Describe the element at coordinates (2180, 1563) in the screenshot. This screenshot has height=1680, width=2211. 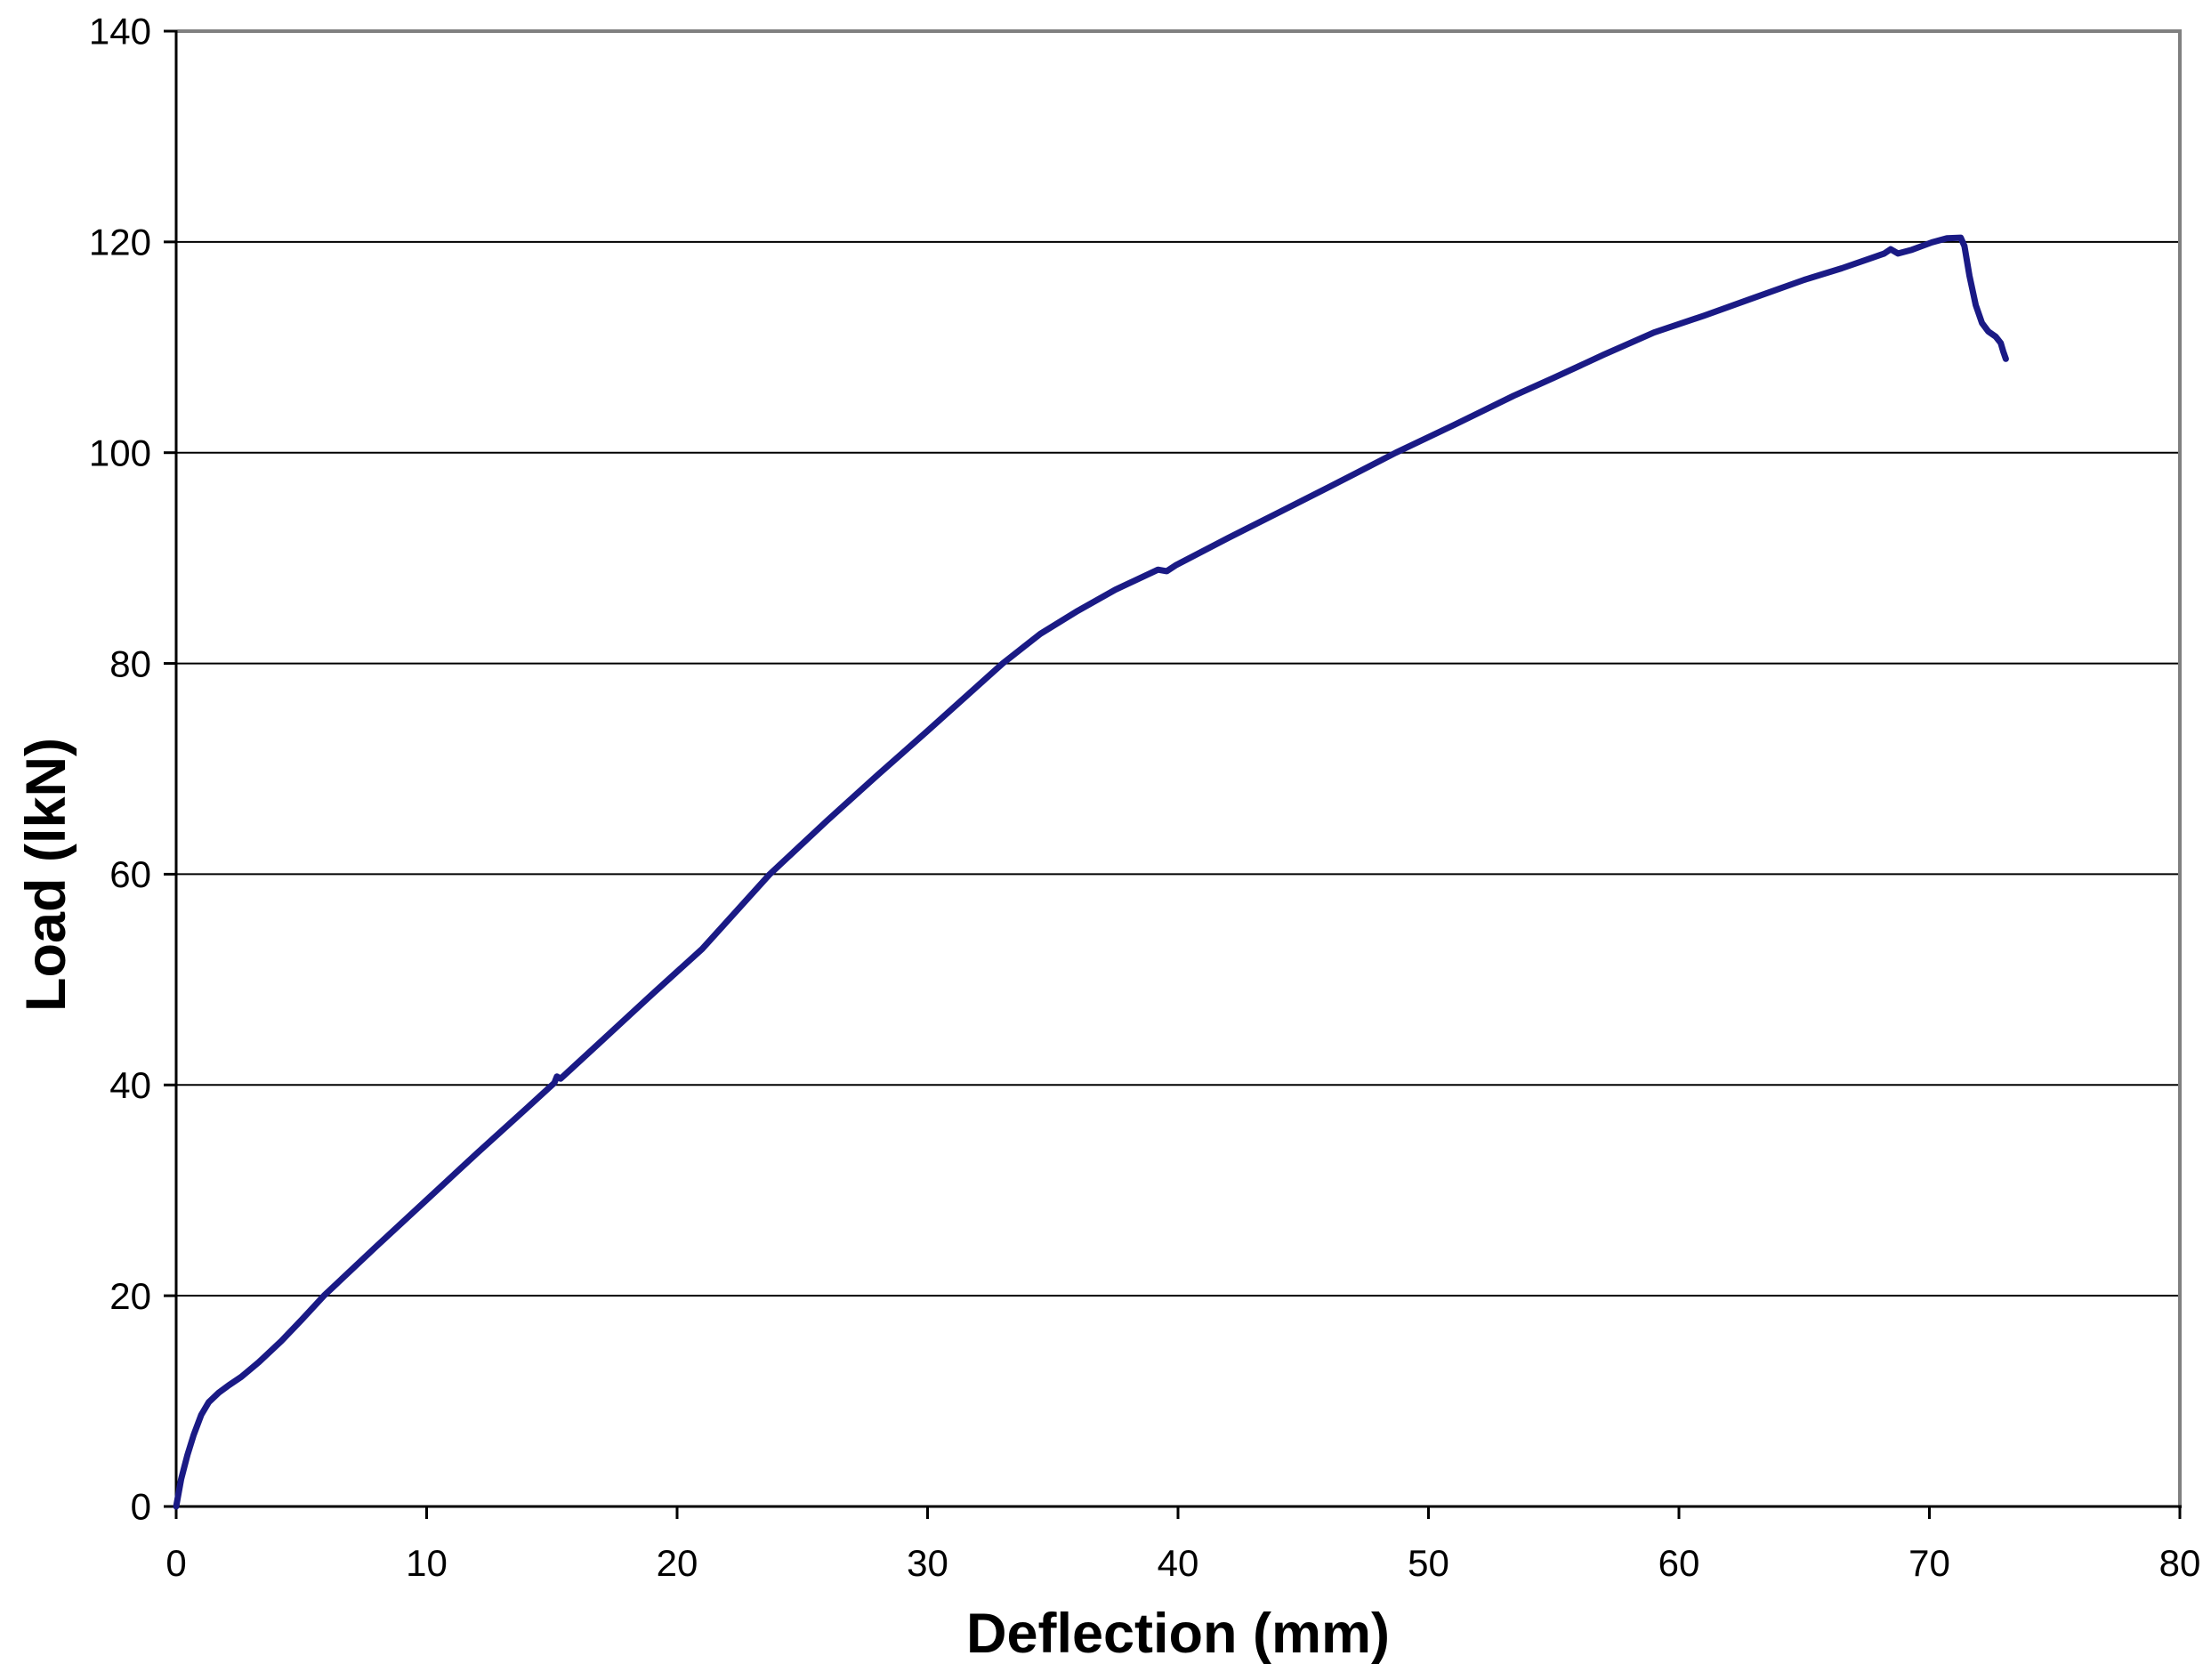
I see `x-tick-label: 80` at that location.